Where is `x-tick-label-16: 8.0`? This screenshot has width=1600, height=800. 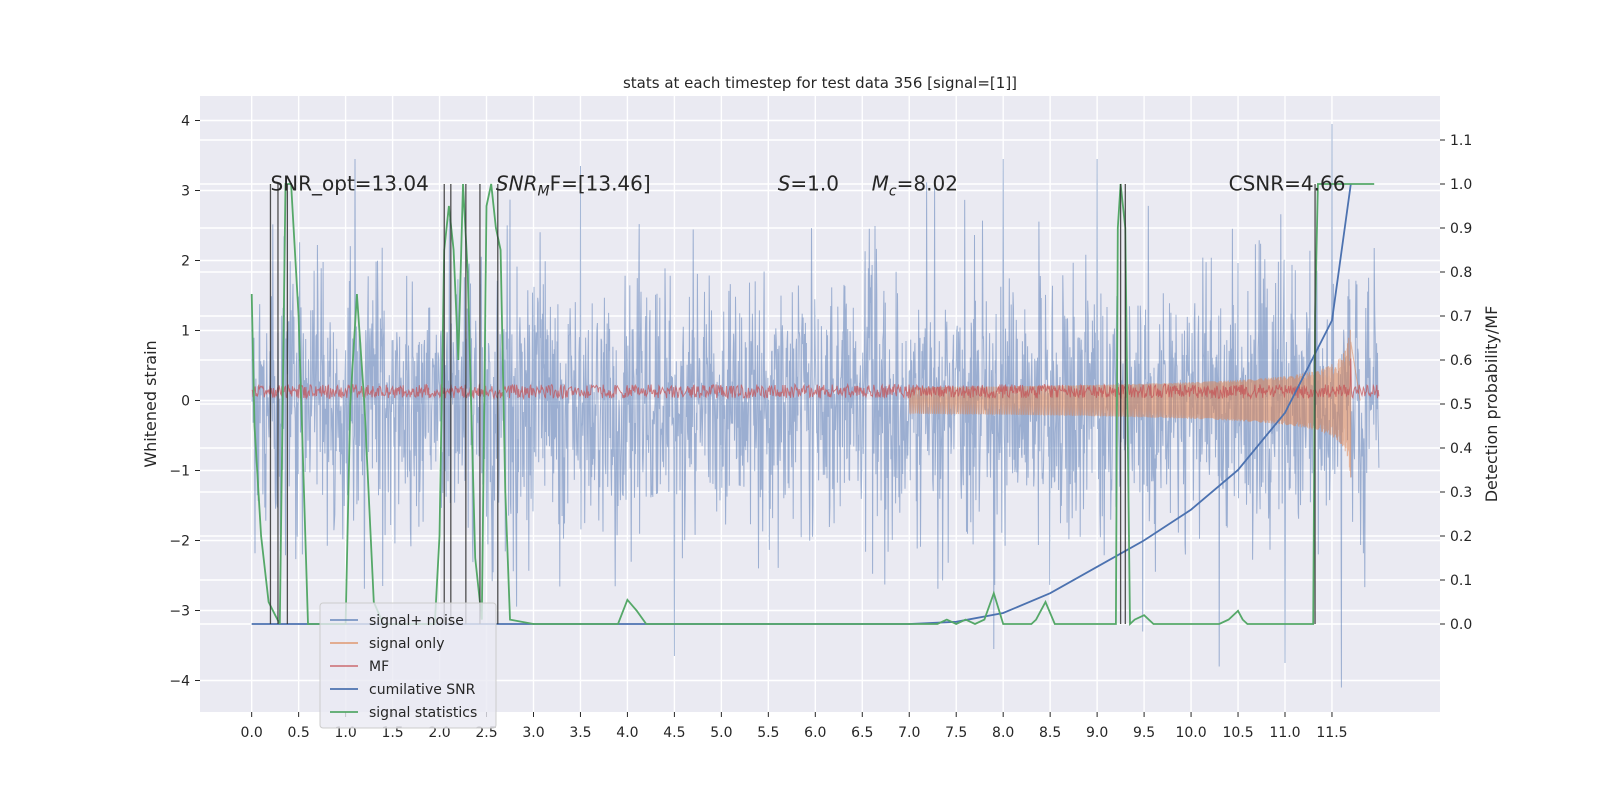
x-tick-label-16: 8.0 is located at coordinates (1003, 733).